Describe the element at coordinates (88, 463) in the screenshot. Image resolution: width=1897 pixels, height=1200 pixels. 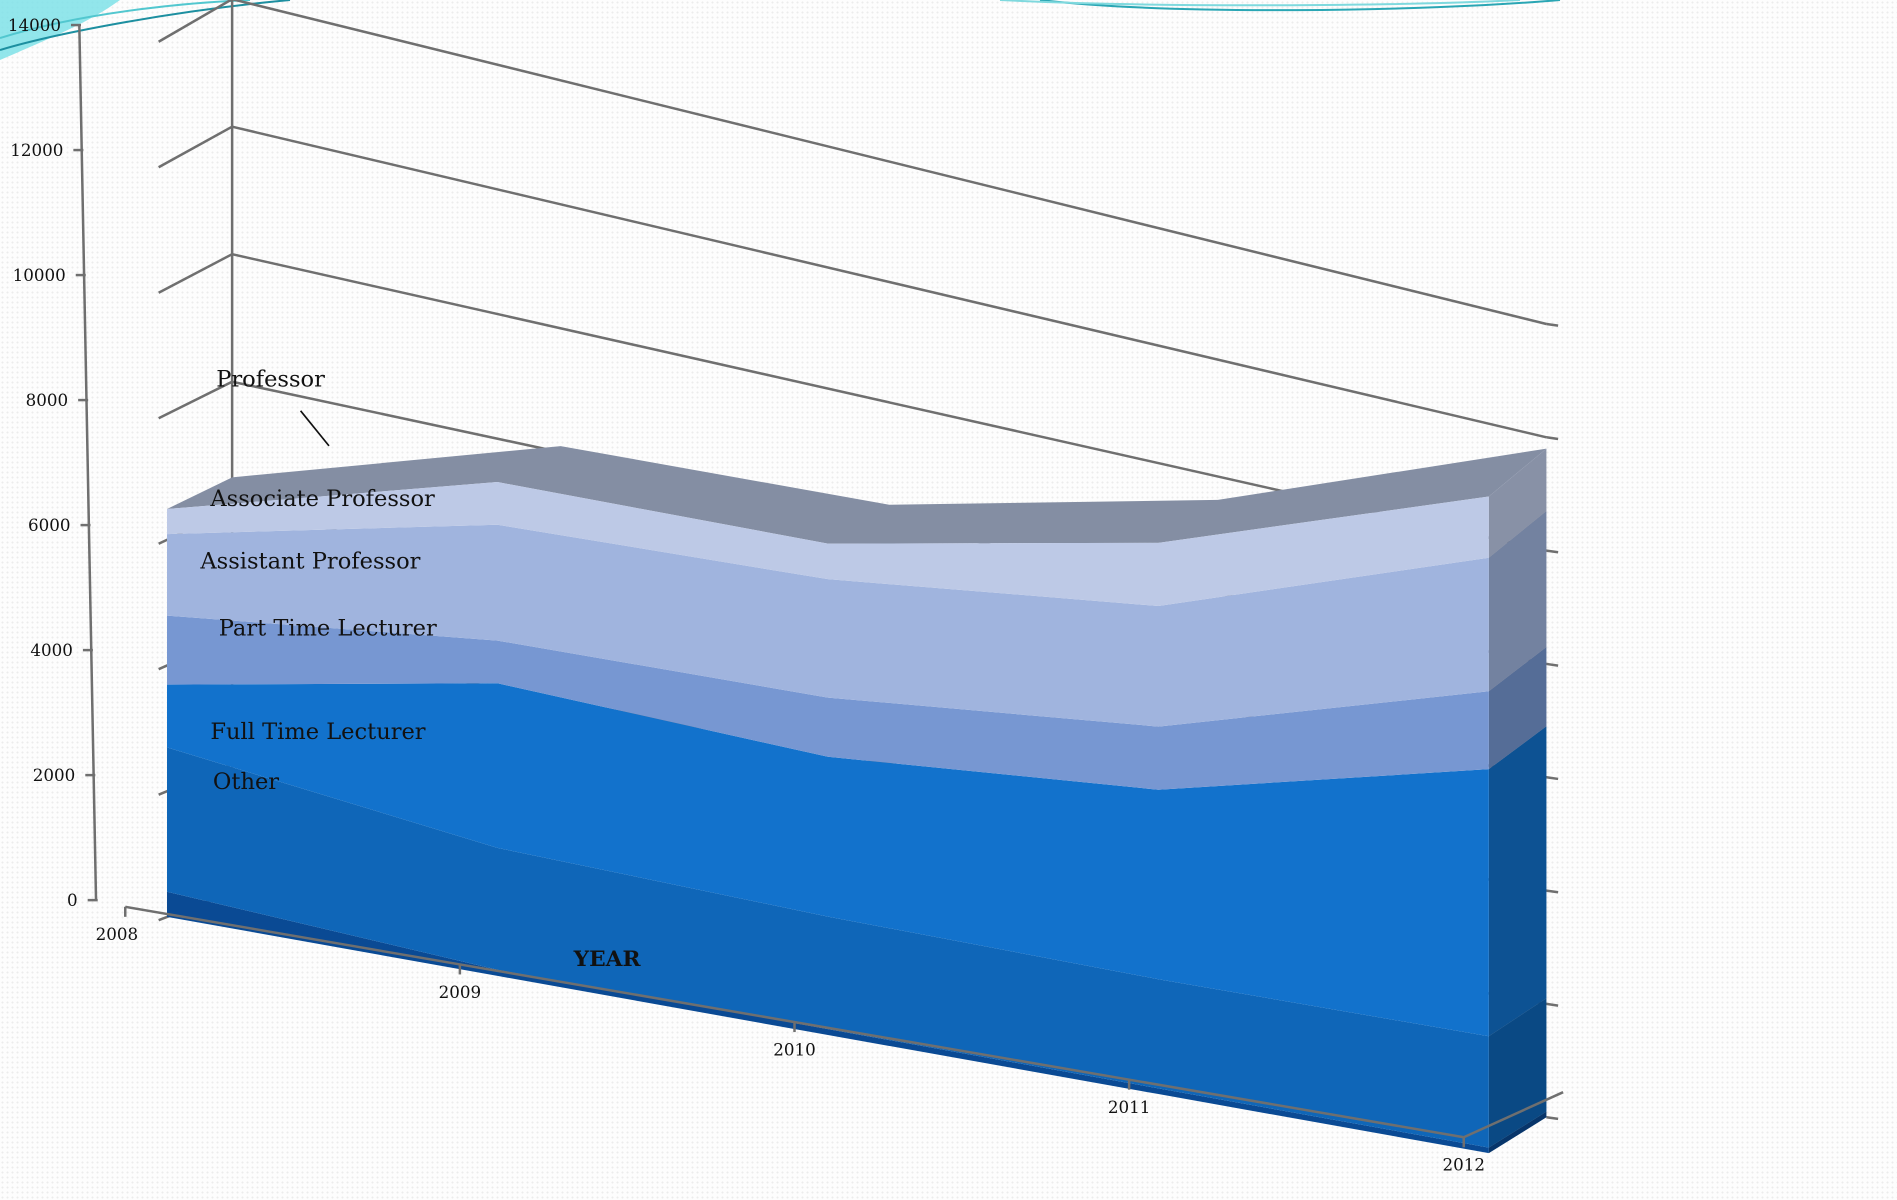
I see `y-axis-line` at that location.